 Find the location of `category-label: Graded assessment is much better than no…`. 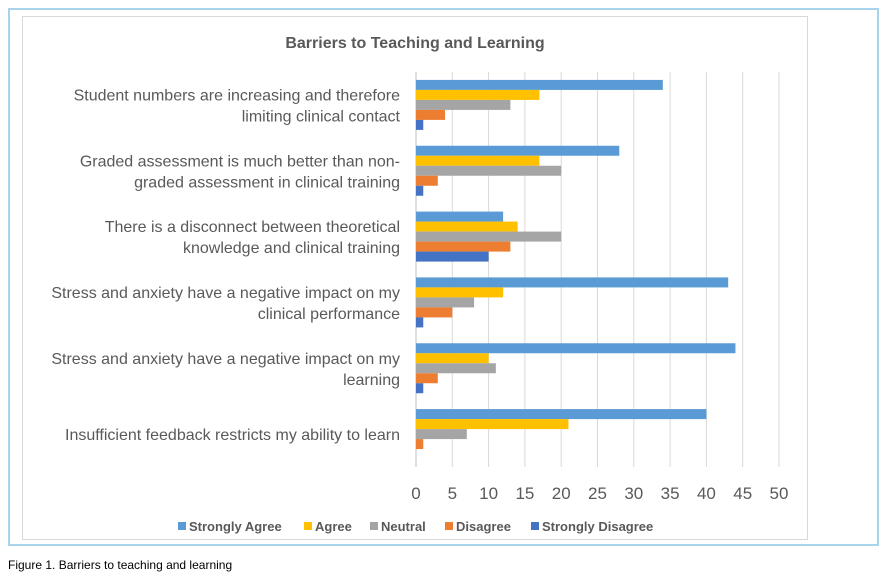

category-label: Graded assessment is much better than no… is located at coordinates (240, 172).